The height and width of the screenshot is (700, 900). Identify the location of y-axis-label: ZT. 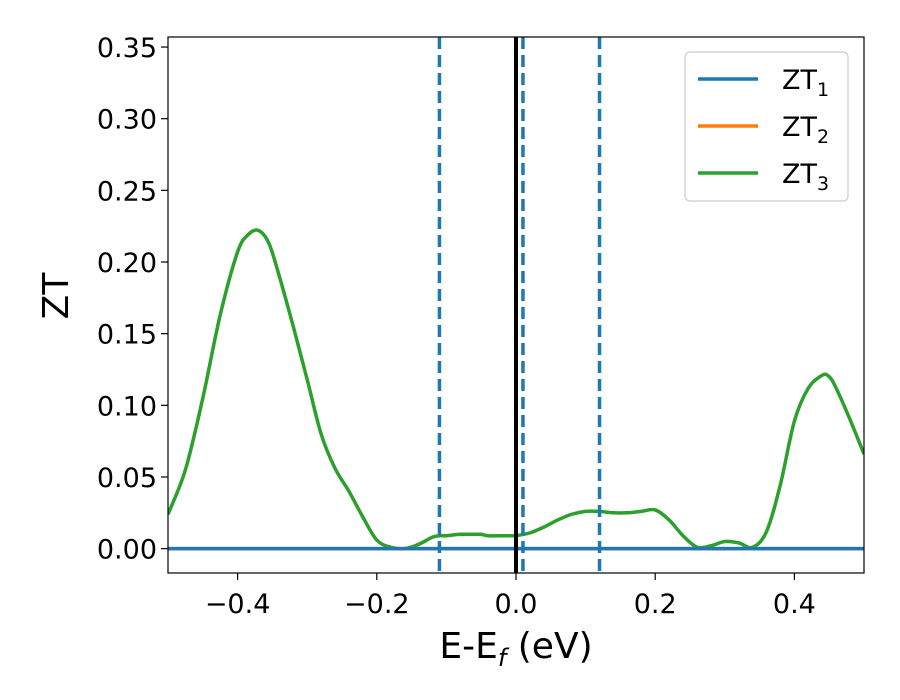
(56, 296).